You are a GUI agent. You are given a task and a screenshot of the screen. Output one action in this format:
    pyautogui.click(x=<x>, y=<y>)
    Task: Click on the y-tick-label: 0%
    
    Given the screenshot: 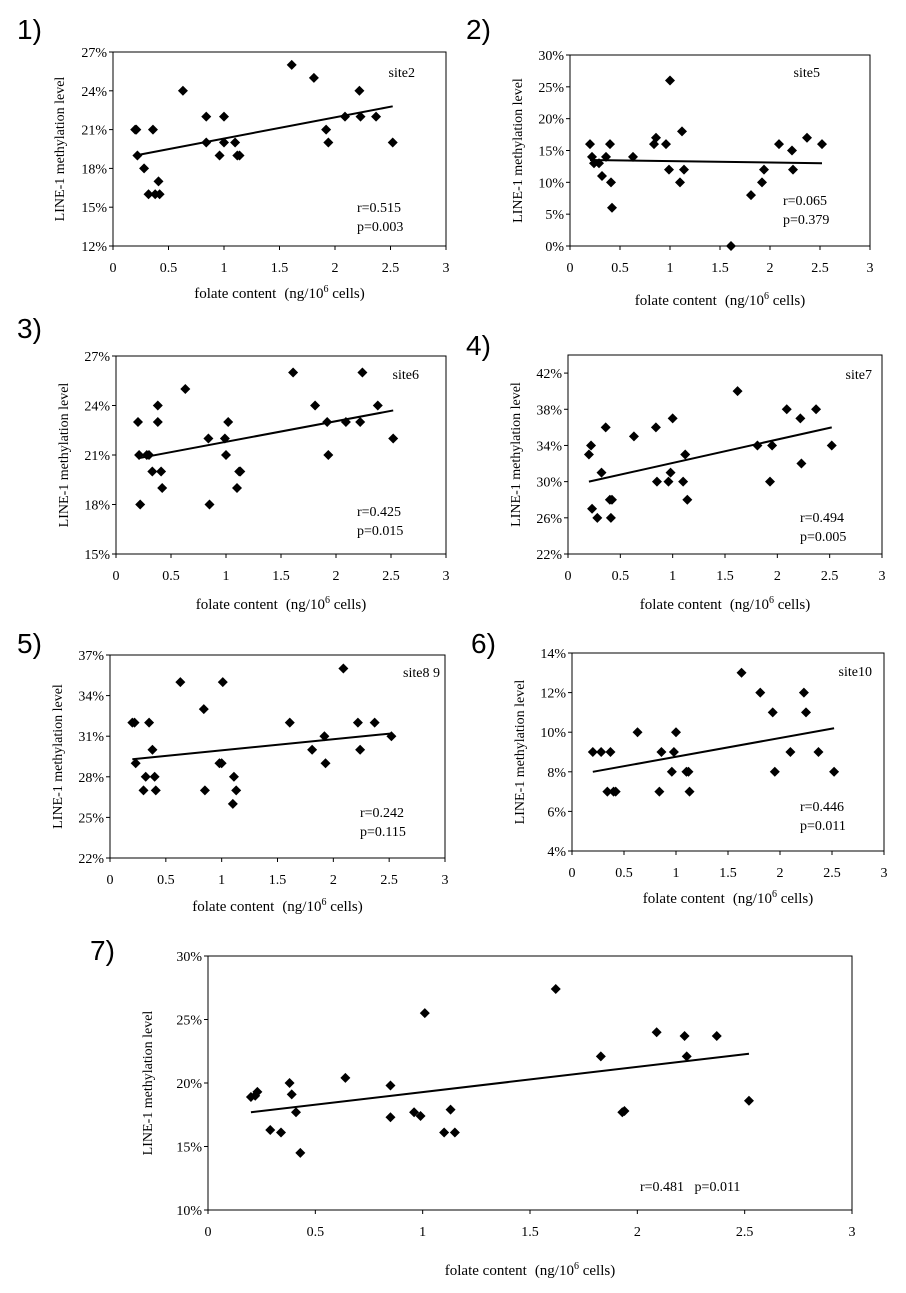 What is the action you would take?
    pyautogui.click(x=554, y=247)
    